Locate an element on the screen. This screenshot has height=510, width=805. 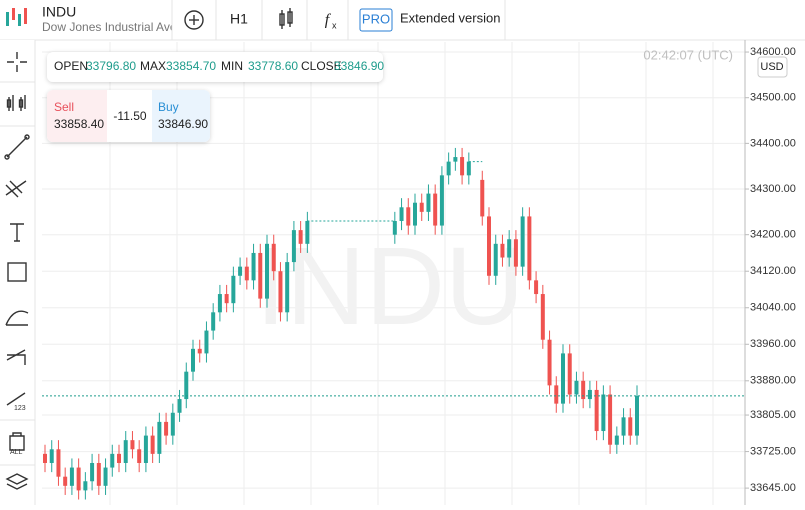
pro-label: Extended version is located at coordinates (450, 17).